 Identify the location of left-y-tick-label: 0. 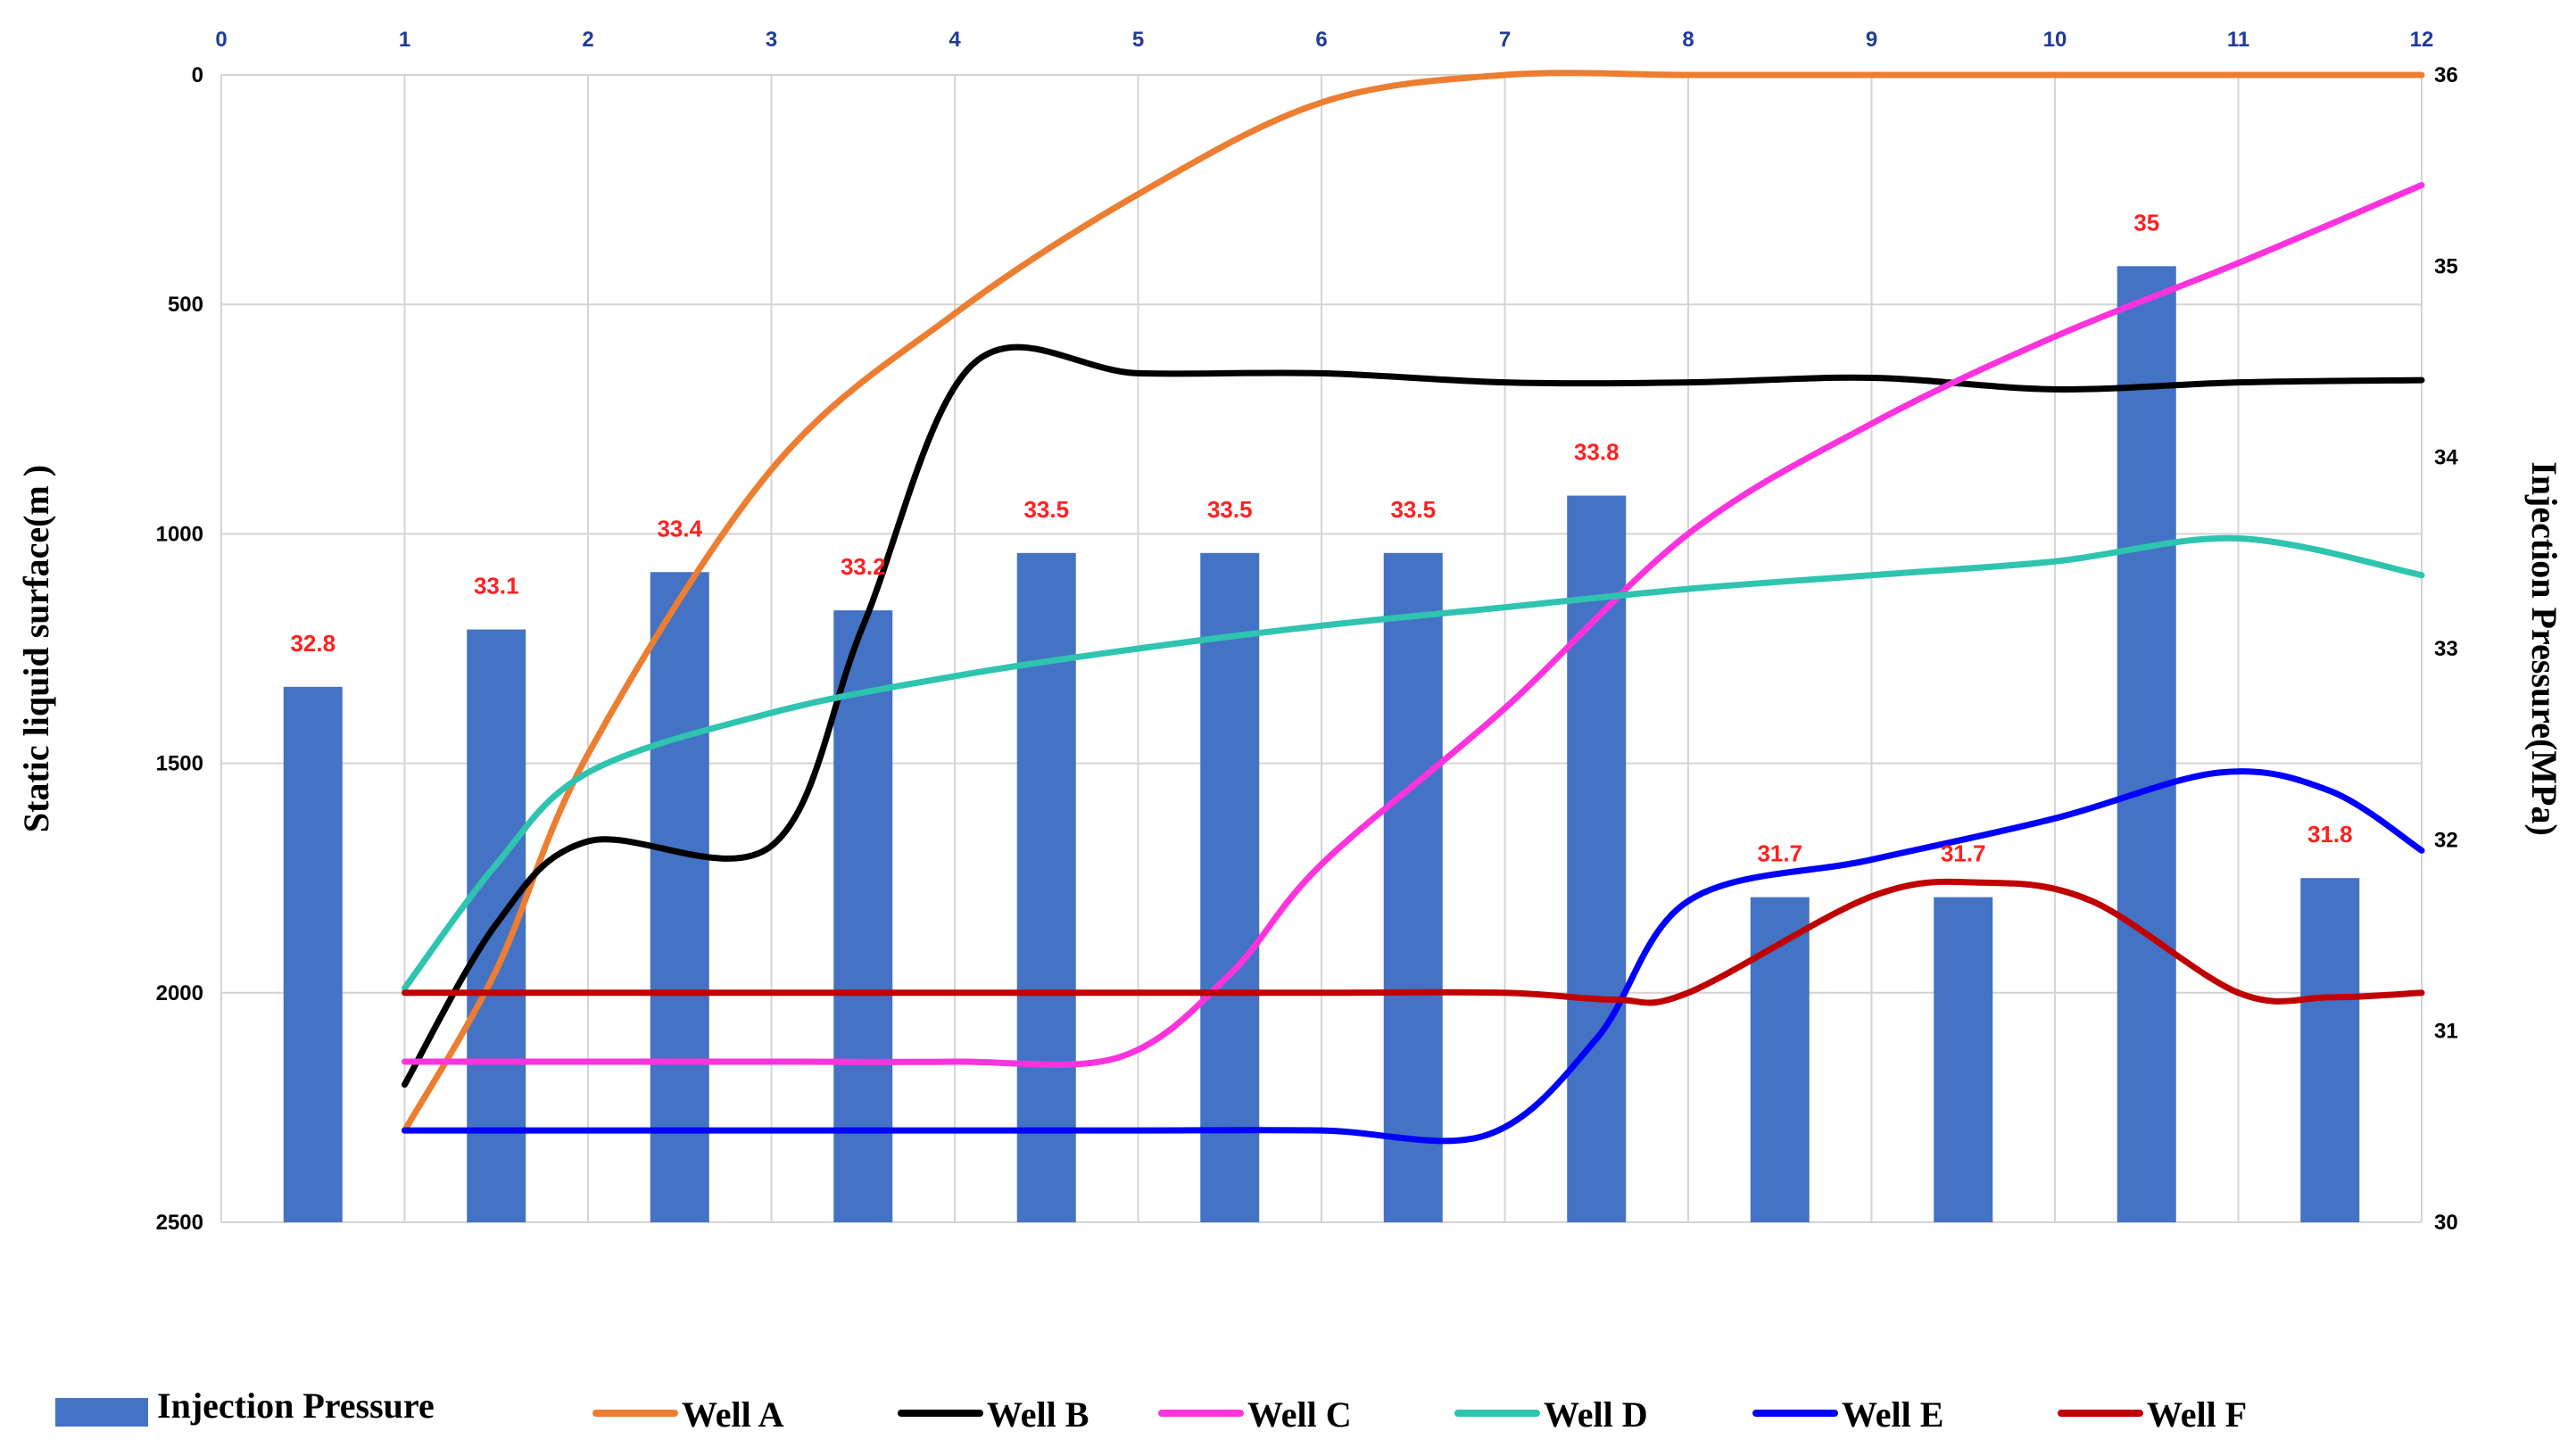
(197, 75).